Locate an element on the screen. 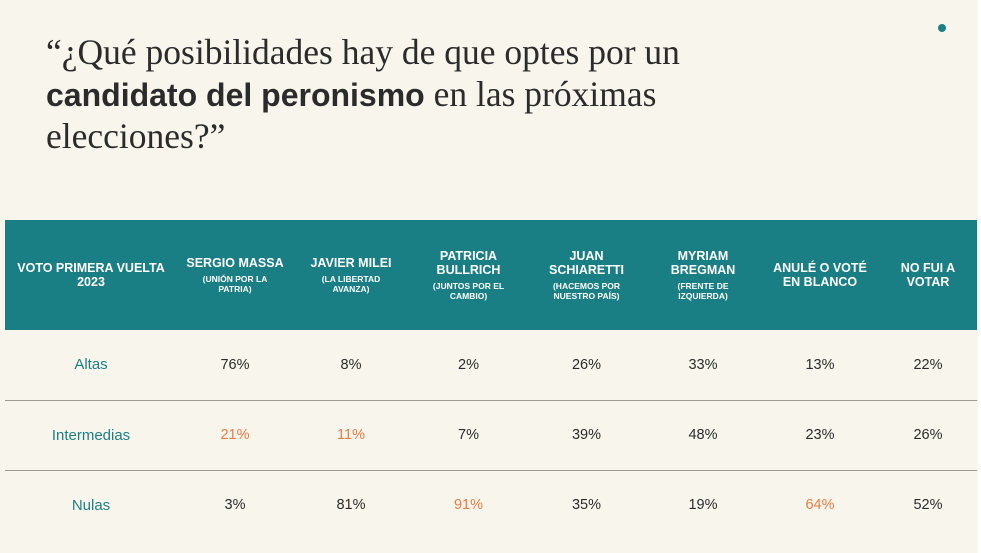 This screenshot has height=553, width=981. title-post: en las próximas elecciones?” is located at coordinates (351, 115).